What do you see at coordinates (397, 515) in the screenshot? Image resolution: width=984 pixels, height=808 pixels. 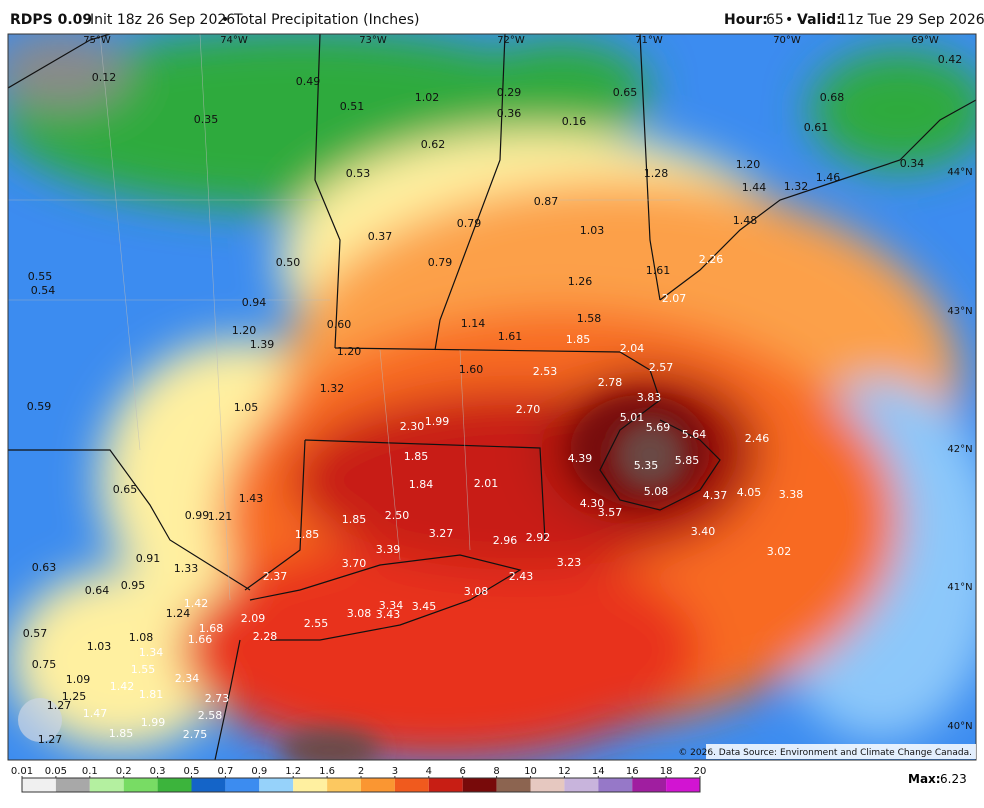 I see `point-label: 2.50` at bounding box center [397, 515].